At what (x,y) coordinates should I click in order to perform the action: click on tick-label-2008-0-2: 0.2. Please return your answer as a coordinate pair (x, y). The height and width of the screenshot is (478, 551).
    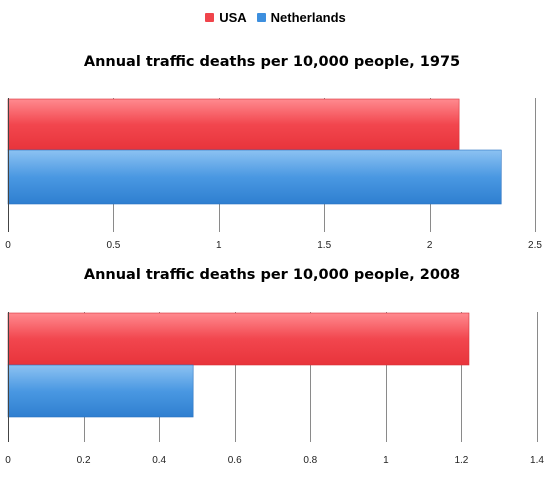
    Looking at the image, I should click on (84, 460).